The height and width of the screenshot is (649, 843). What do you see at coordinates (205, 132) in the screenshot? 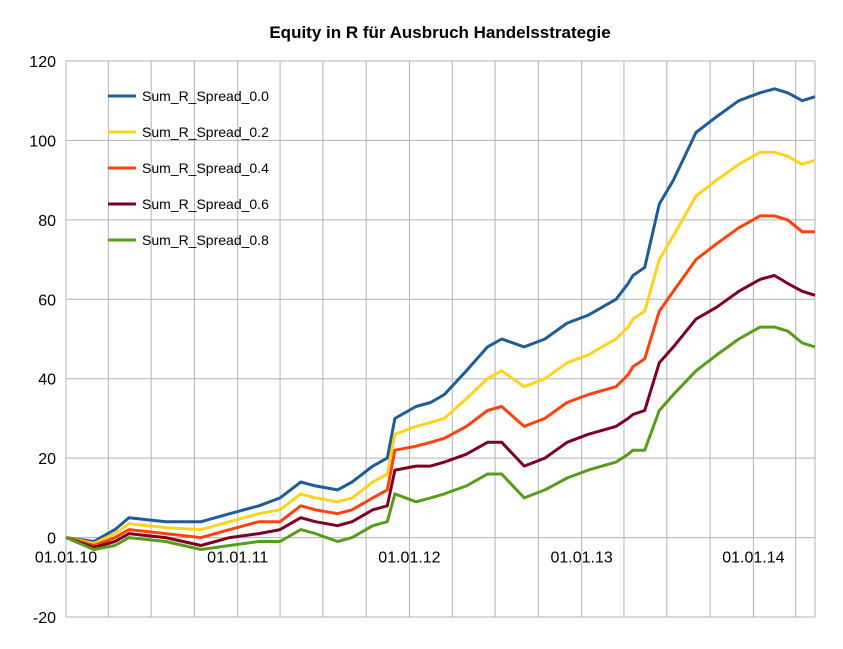
I see `legend-label: Sum_R_Spread_0.2` at bounding box center [205, 132].